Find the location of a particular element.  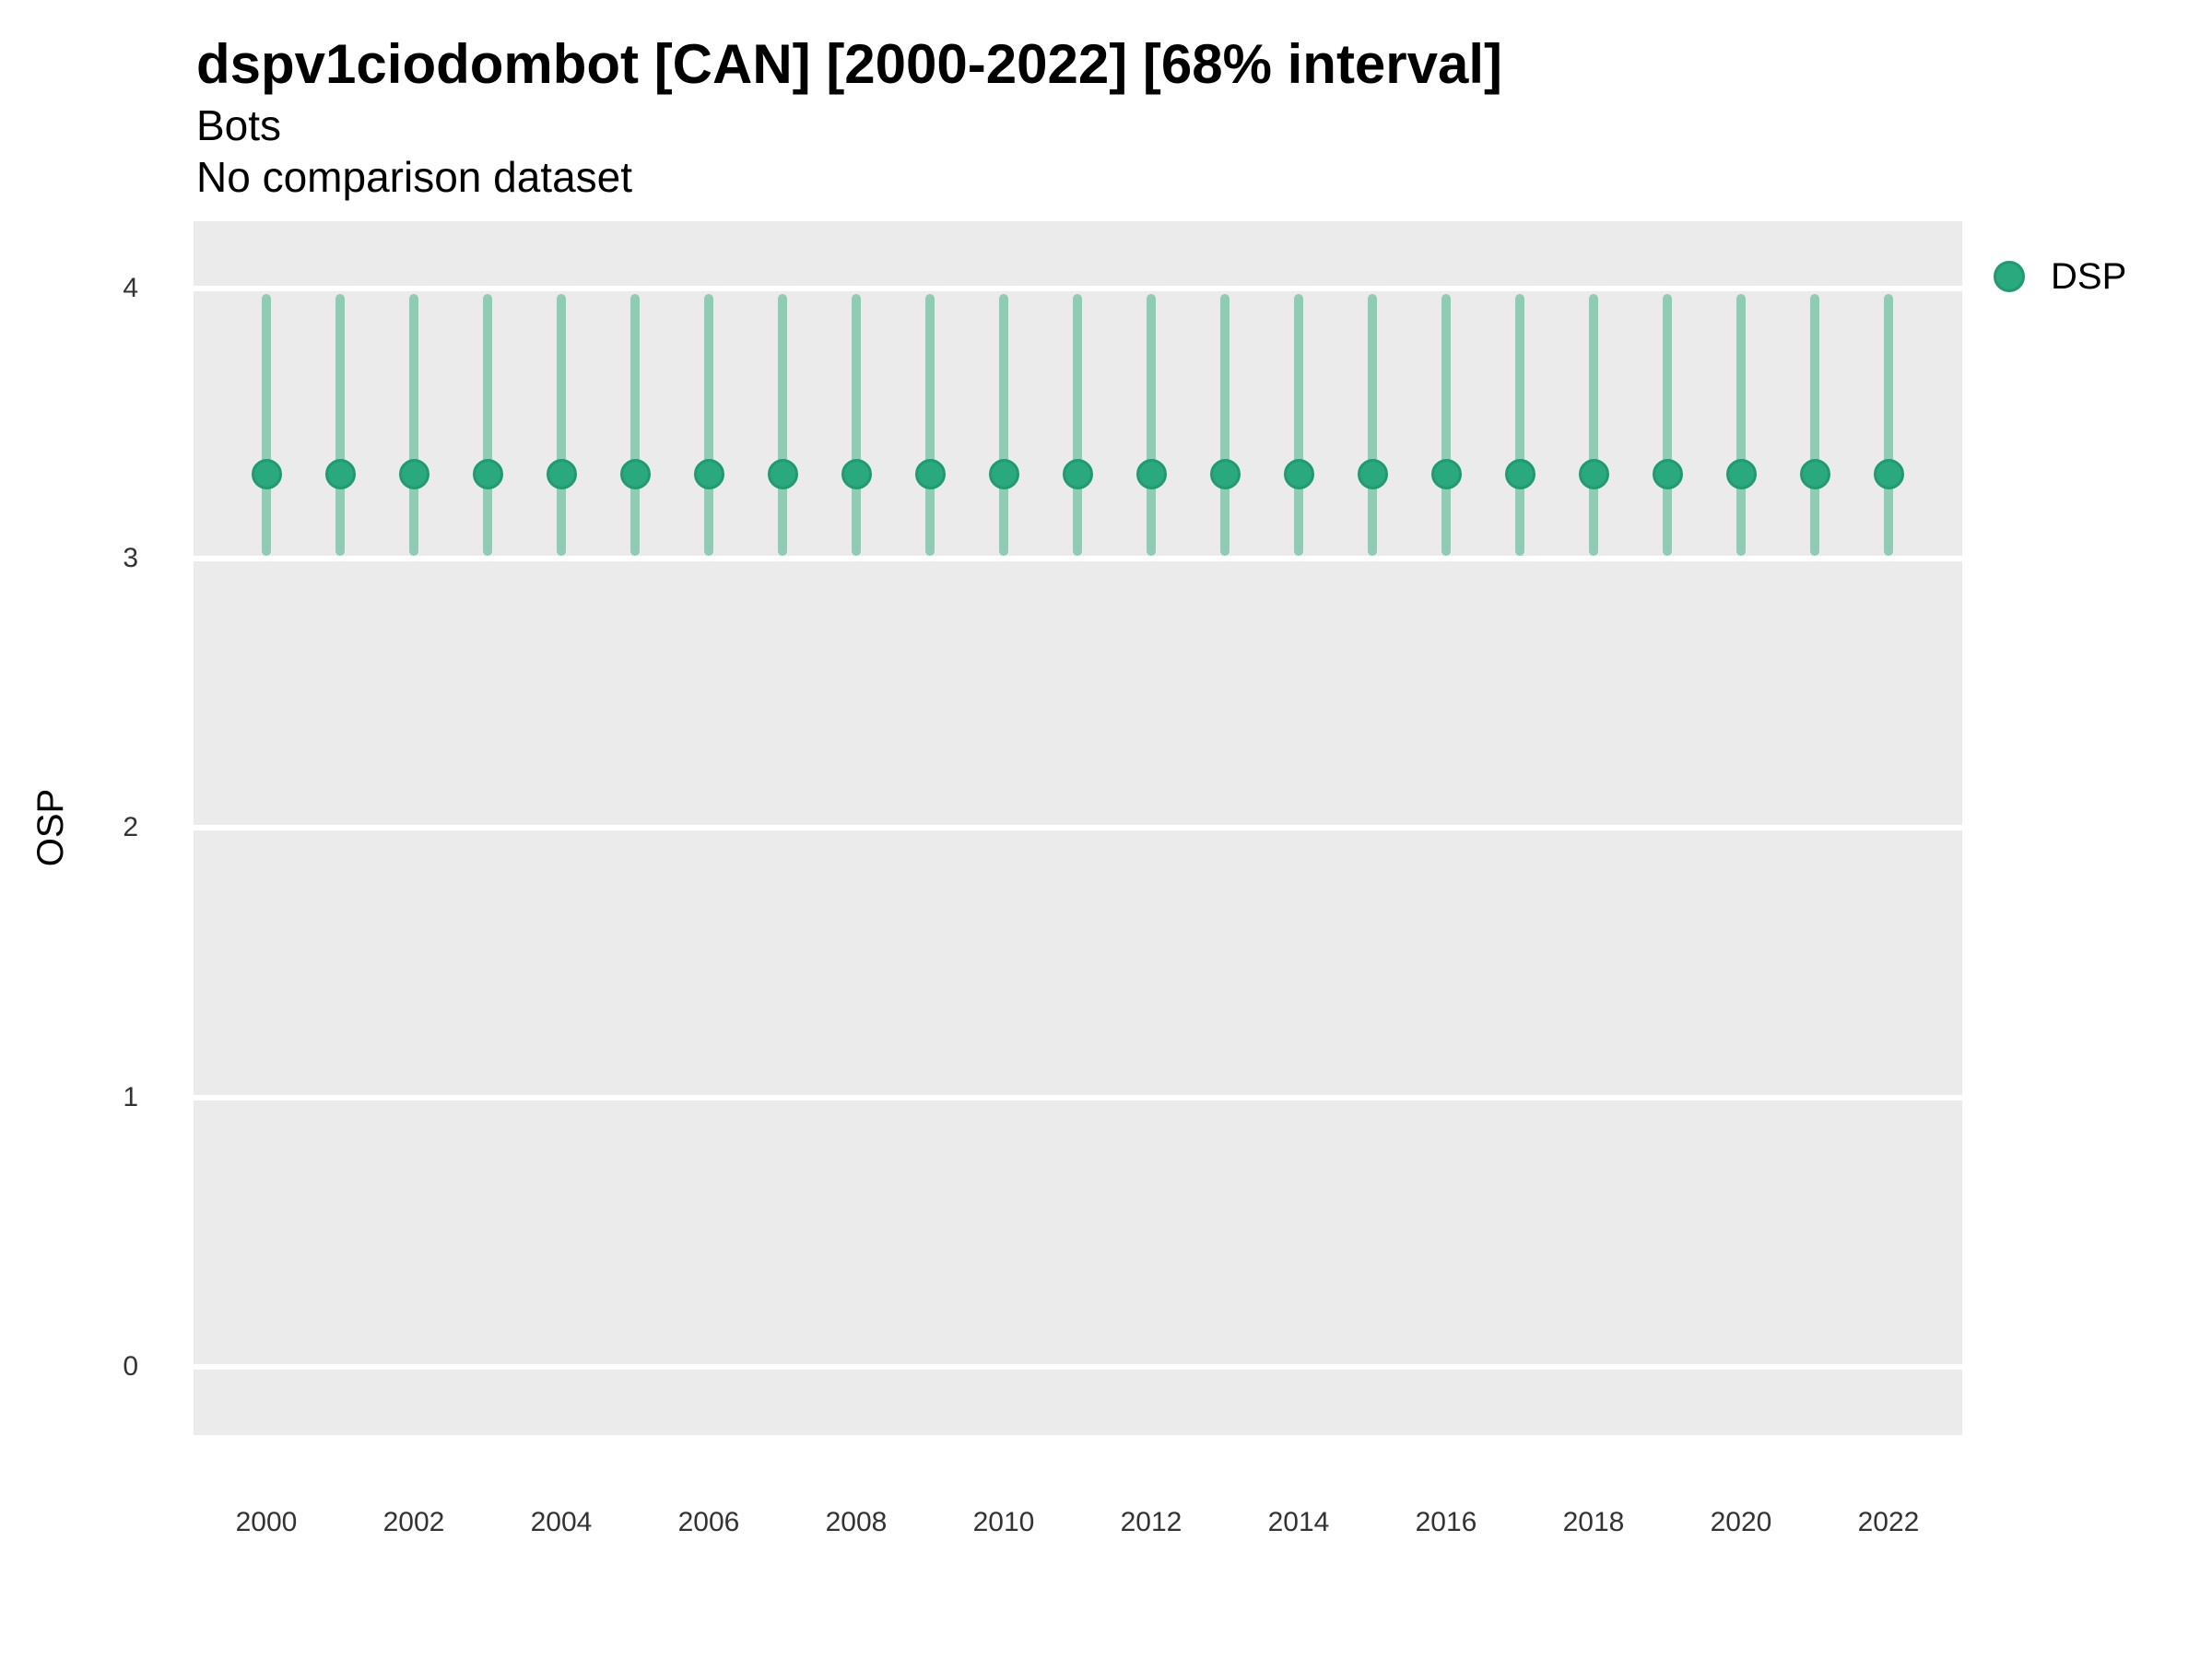

data-point-2004 is located at coordinates (561, 474).